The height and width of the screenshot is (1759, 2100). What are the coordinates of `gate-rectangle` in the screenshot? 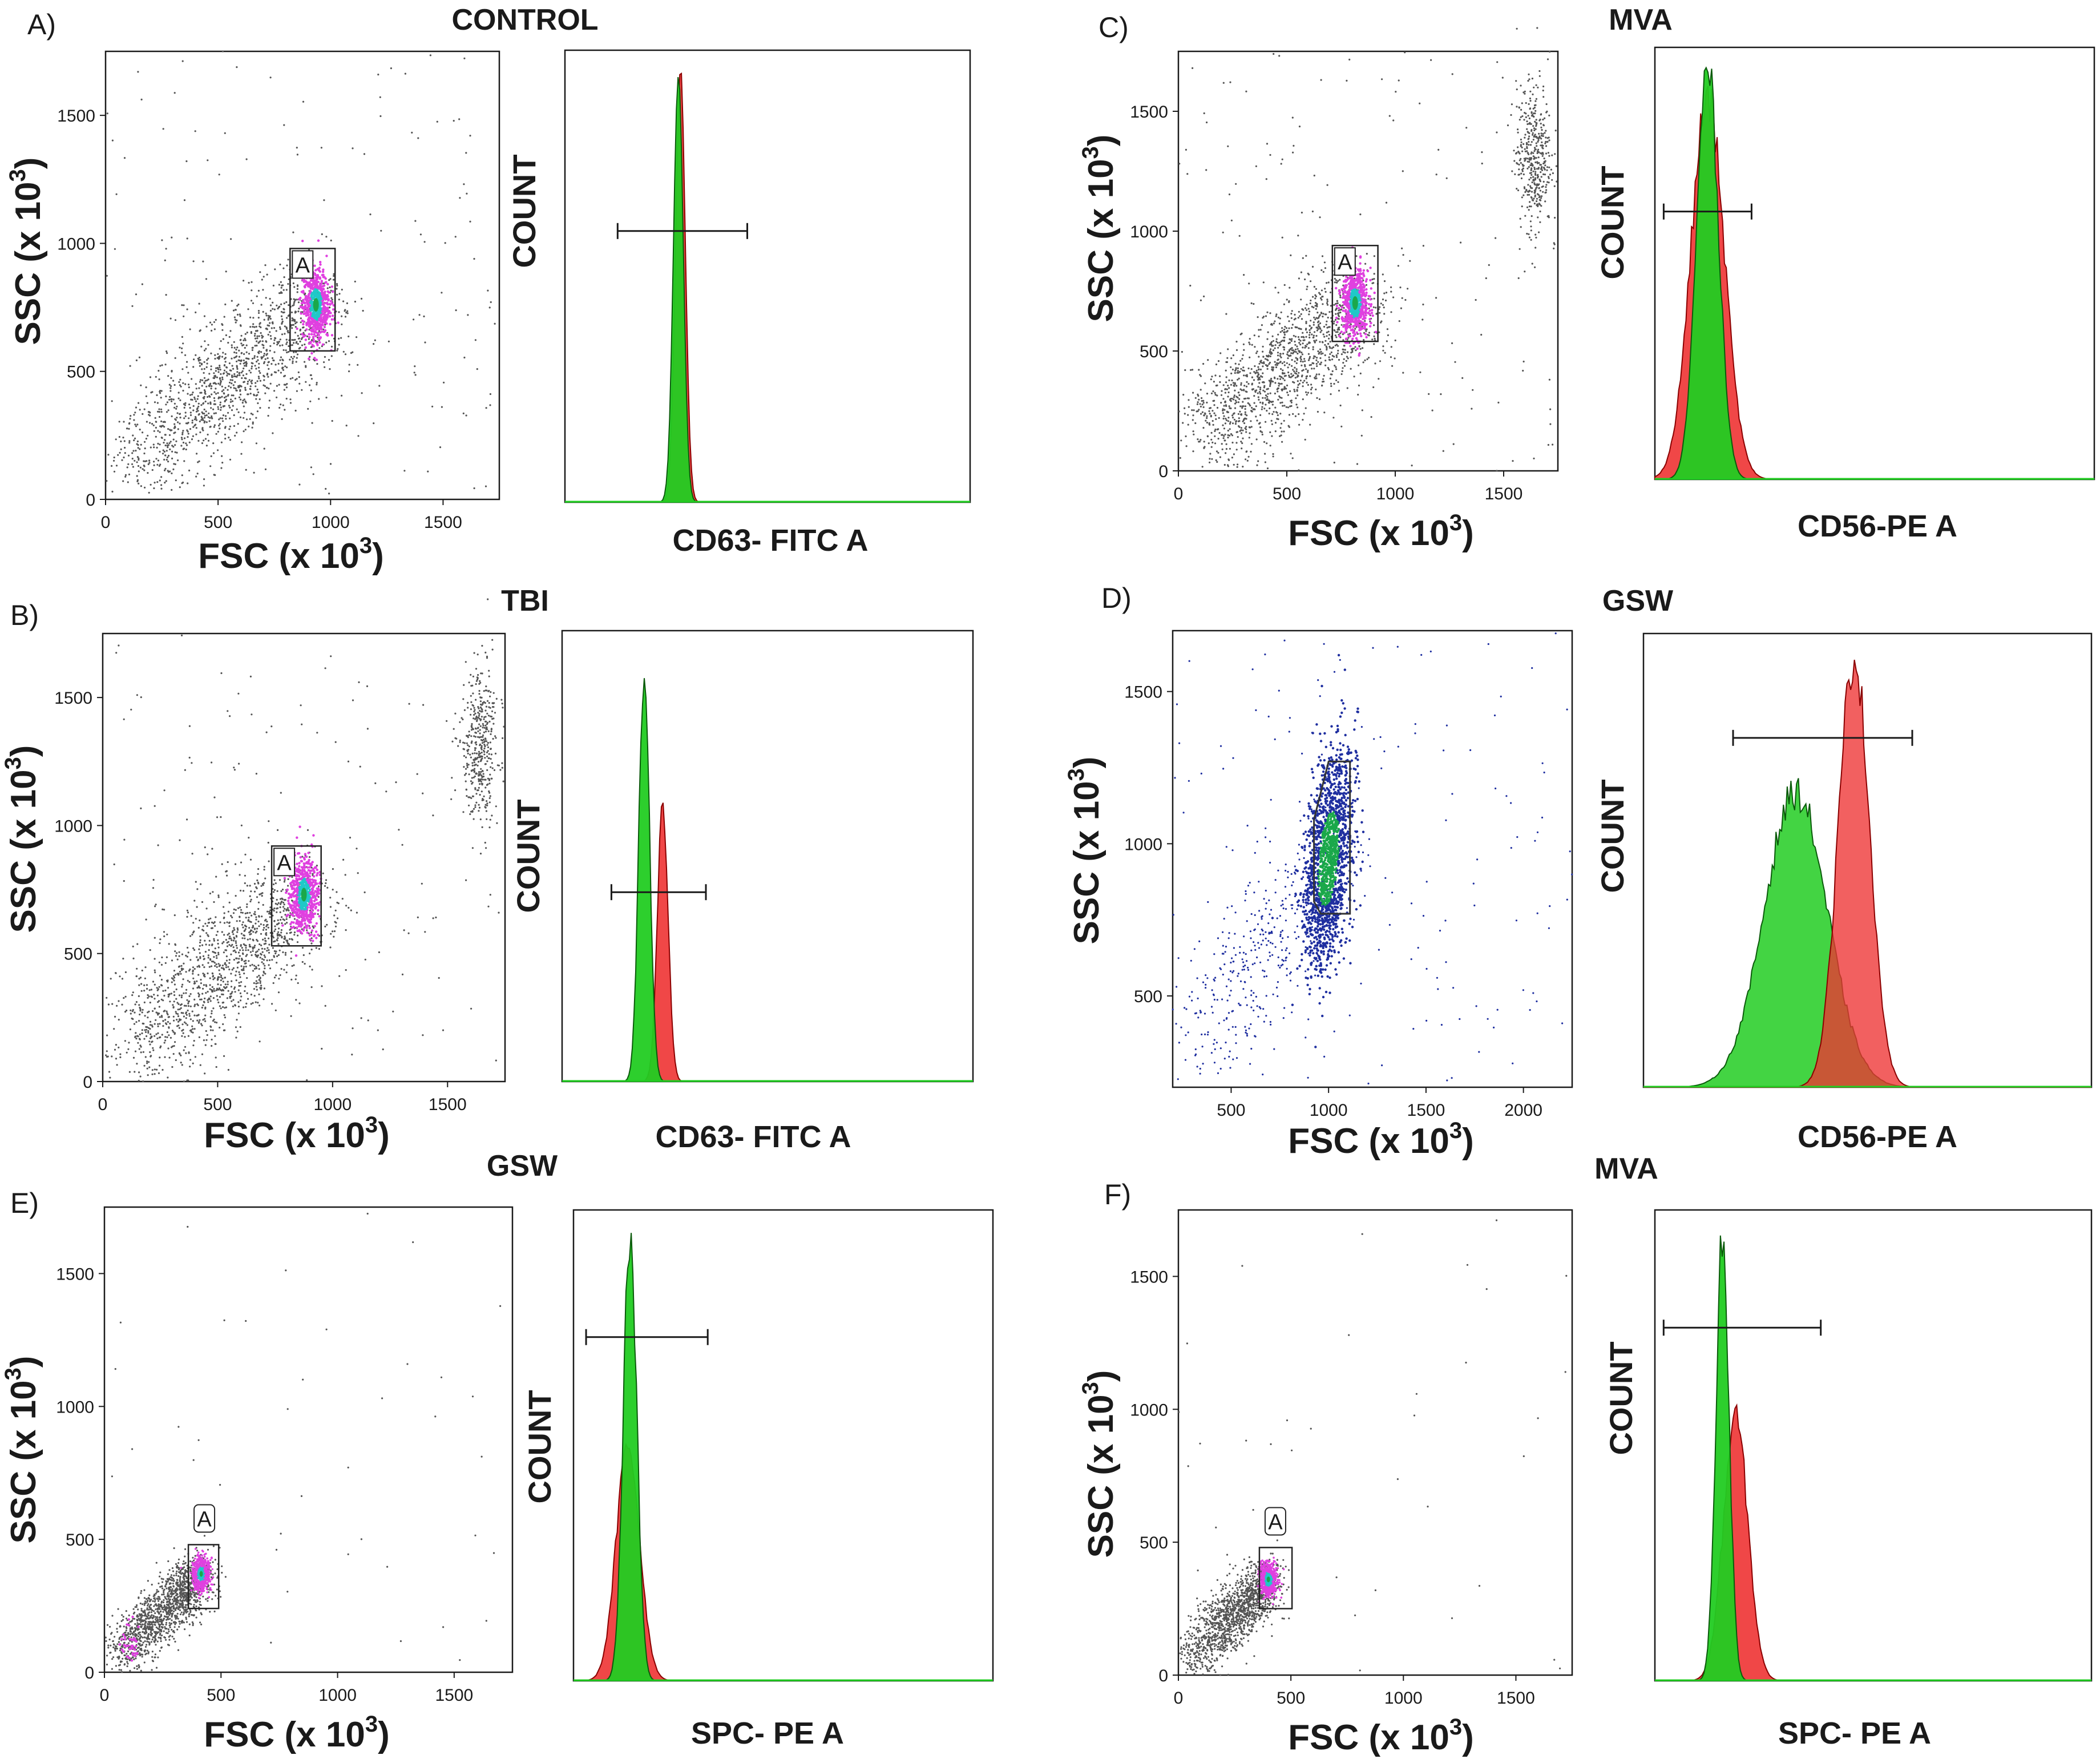 It's located at (312, 300).